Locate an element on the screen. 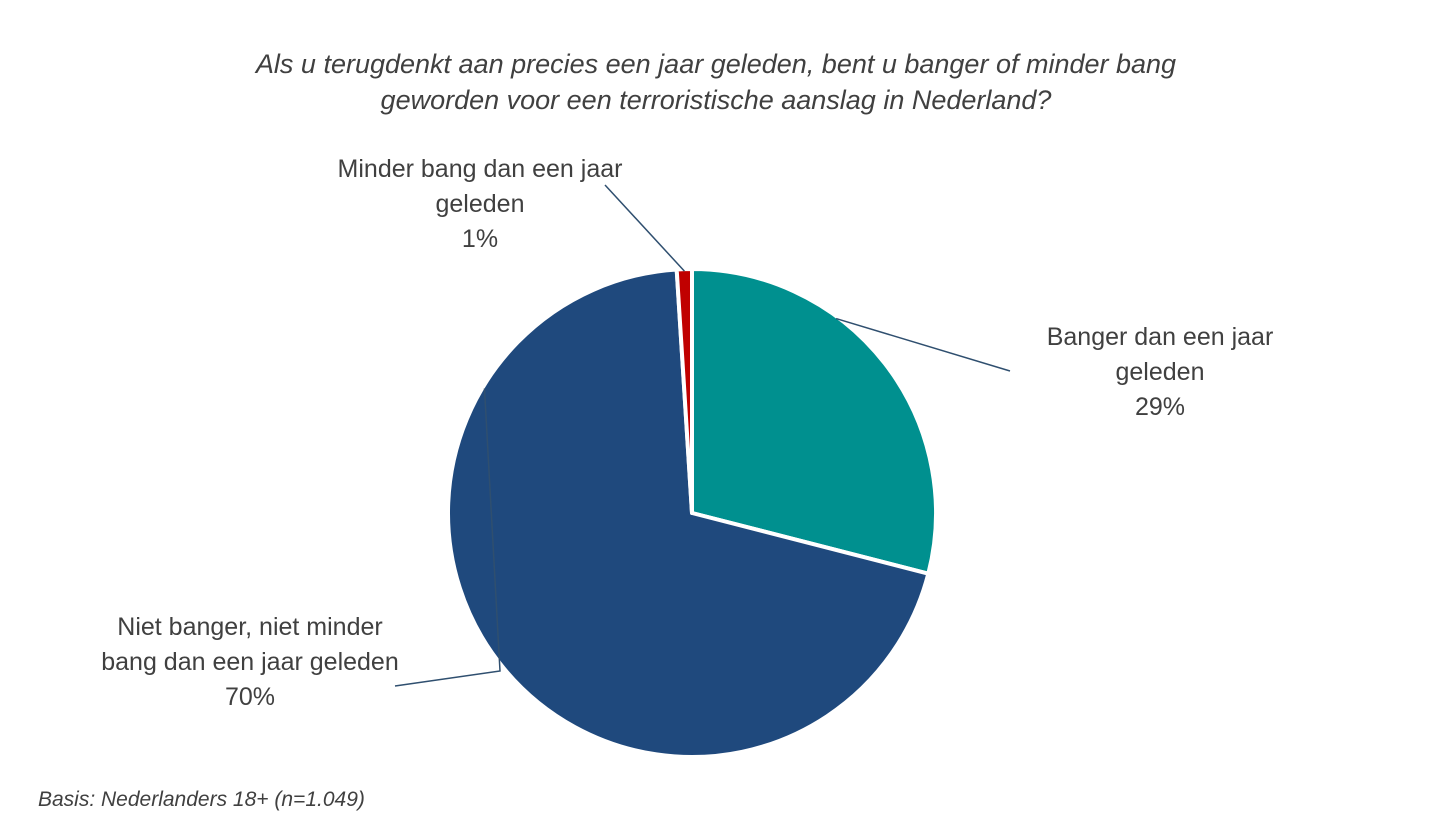 The image size is (1432, 832). leader-line-niet-banger is located at coordinates (447, 537).